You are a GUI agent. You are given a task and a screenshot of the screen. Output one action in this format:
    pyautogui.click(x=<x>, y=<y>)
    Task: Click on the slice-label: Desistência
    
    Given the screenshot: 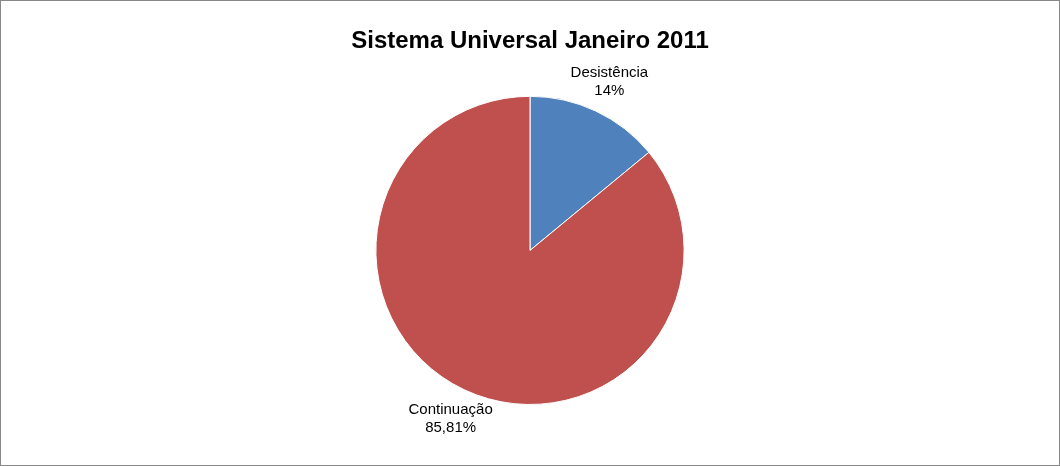 What is the action you would take?
    pyautogui.click(x=609, y=72)
    